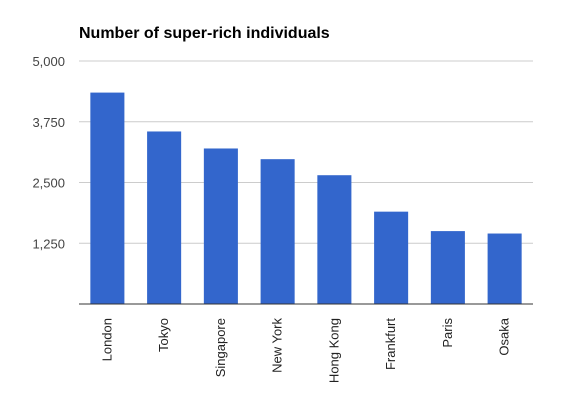  I want to click on bar-london, so click(107, 198).